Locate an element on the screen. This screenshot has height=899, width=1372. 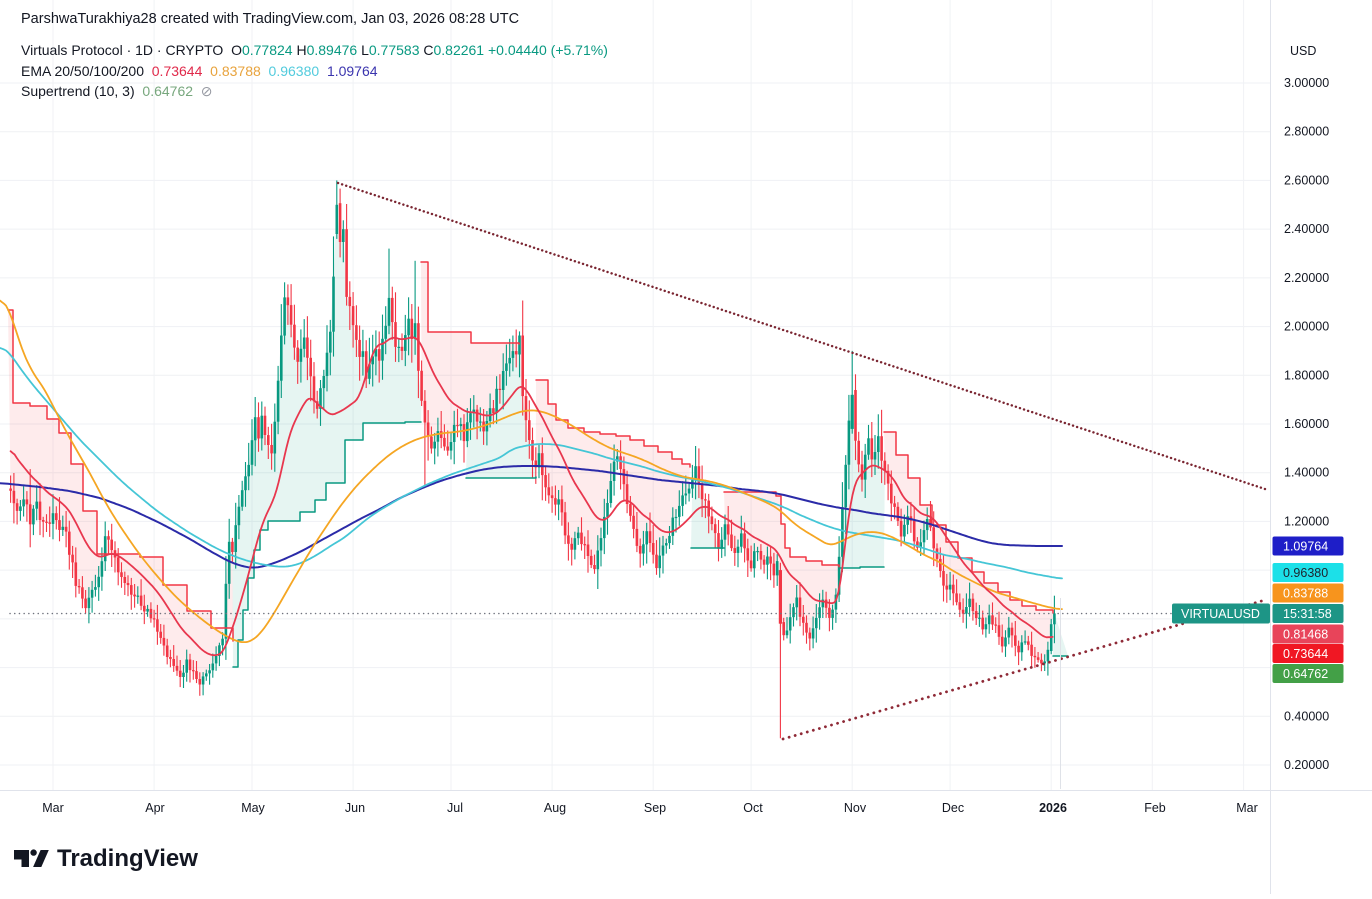
svg-text: Aug is located at coordinates (555, 808).